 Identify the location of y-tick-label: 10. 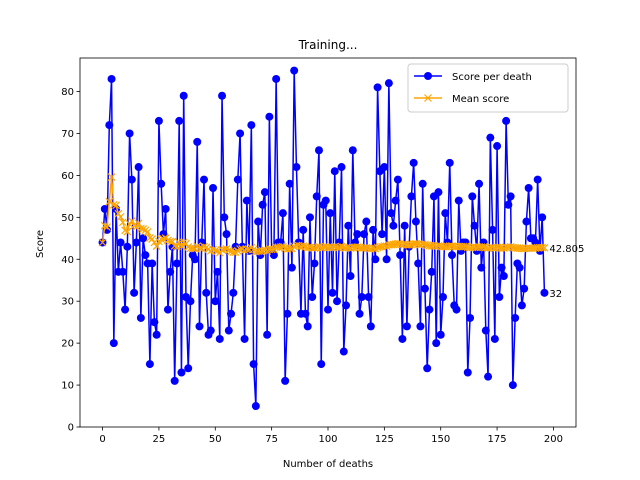
(67, 386).